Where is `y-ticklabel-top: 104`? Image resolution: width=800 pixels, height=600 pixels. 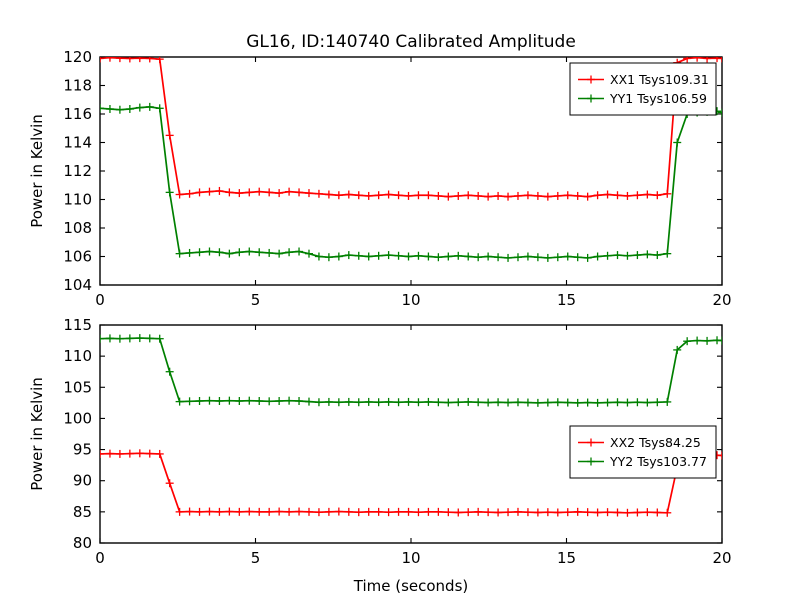
y-ticklabel-top: 104 is located at coordinates (77, 285).